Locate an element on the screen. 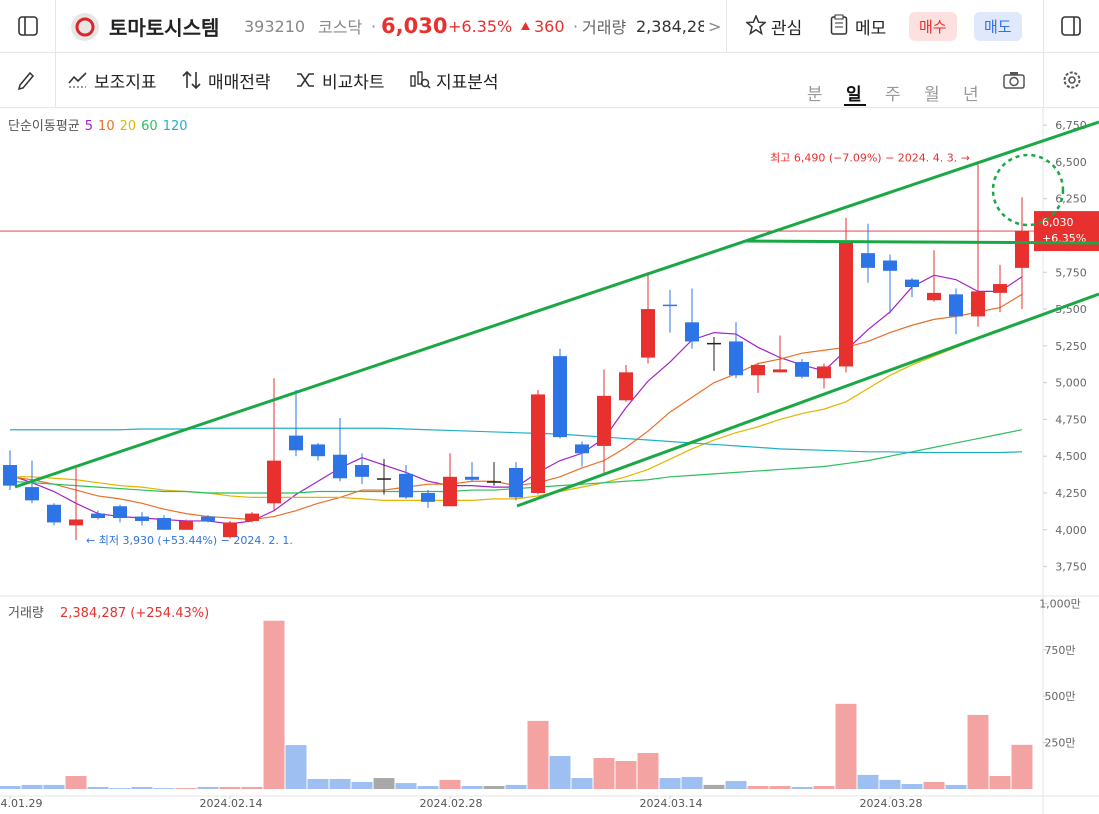  price: 6,030 is located at coordinates (414, 26).